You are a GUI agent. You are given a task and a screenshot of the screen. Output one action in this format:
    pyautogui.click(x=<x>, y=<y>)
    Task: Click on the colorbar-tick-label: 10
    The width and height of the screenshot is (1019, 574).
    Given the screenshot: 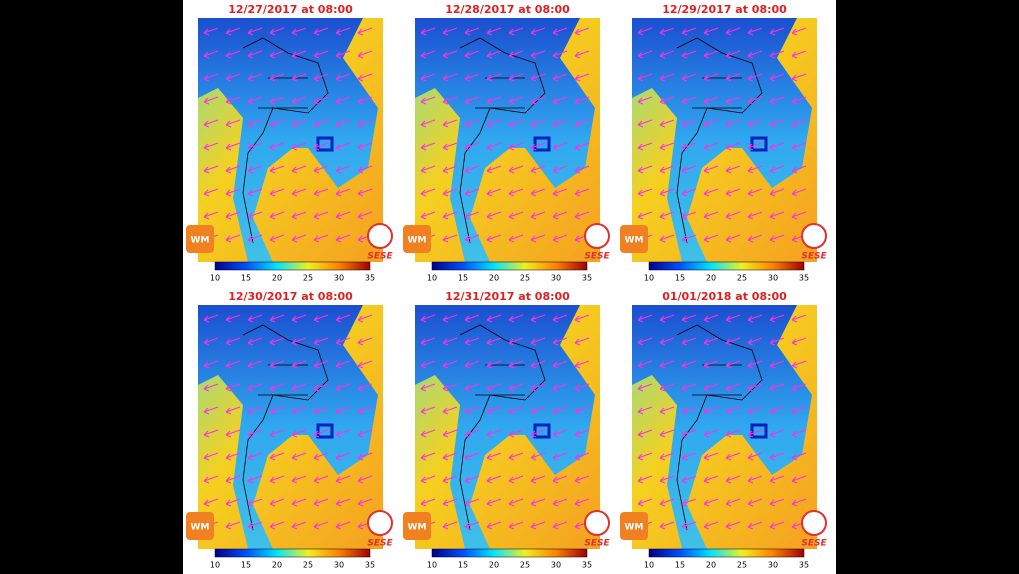 What is the action you would take?
    pyautogui.click(x=215, y=278)
    